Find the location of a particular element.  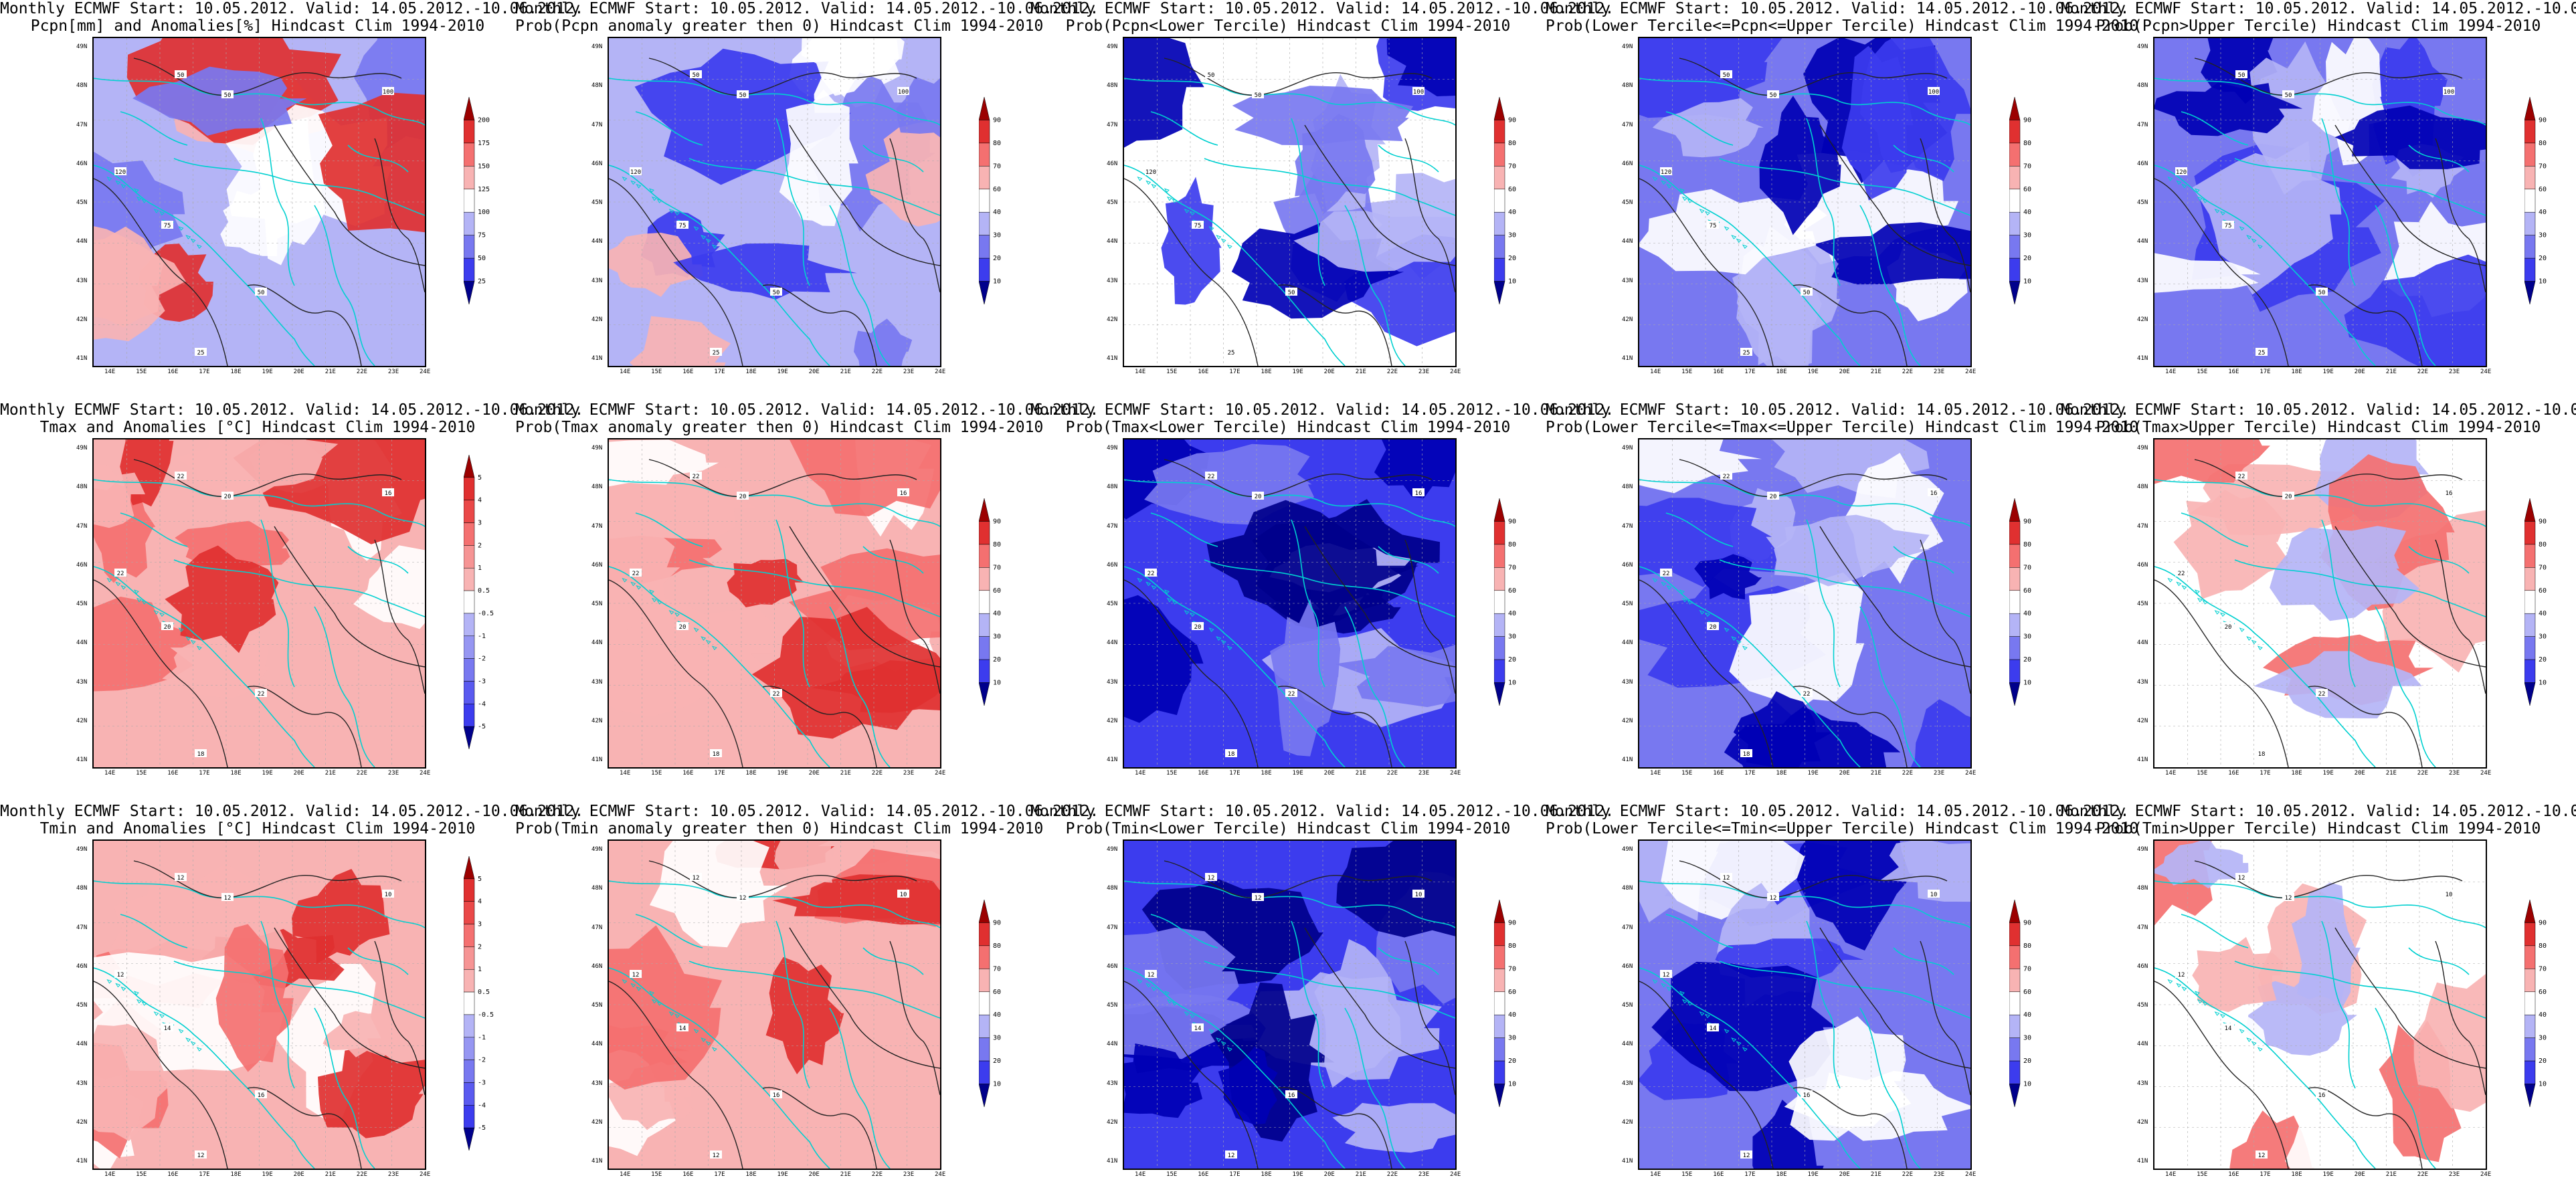

latitude-tick-label: 44N is located at coordinates (597, 241).